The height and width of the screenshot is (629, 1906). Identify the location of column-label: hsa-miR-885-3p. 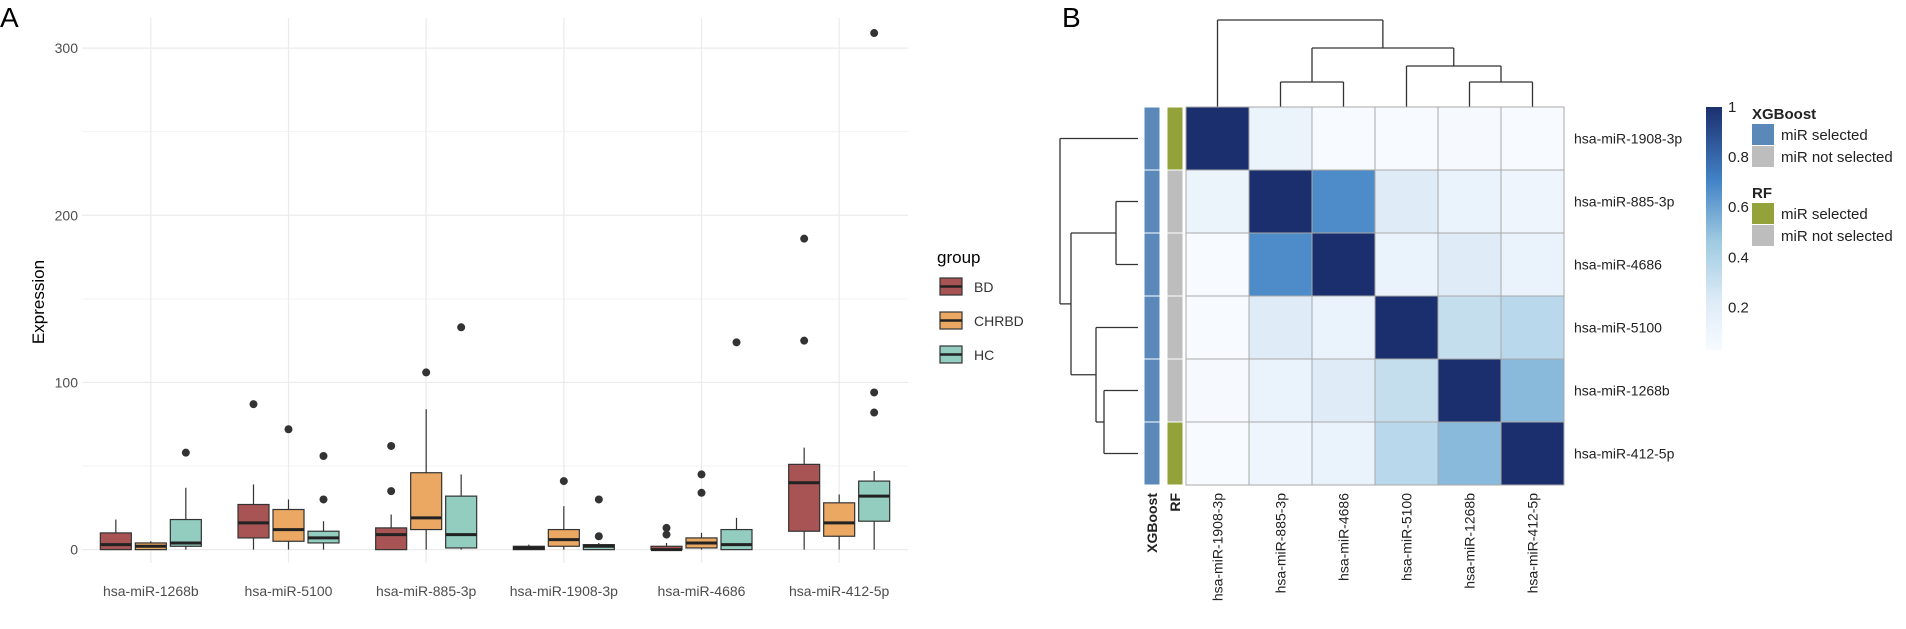
(1281, 543).